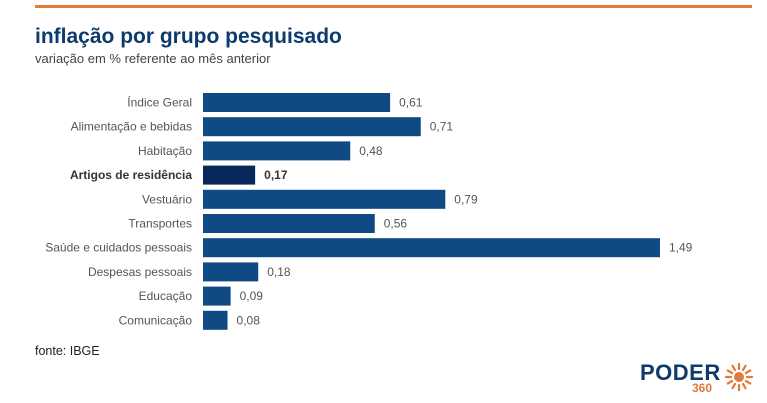 Image resolution: width=767 pixels, height=403 pixels. I want to click on value-label: 0,08, so click(249, 320).